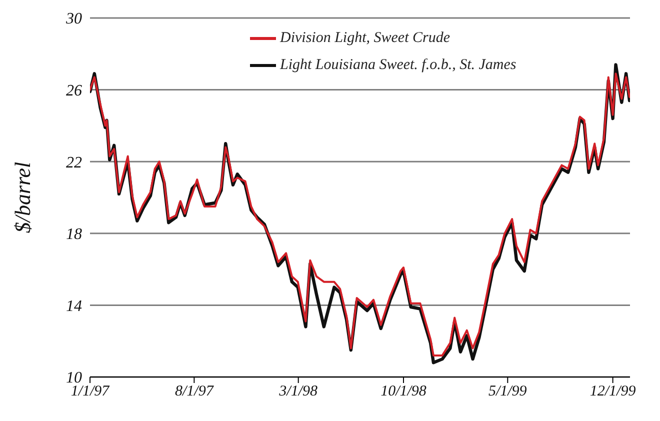  I want to click on x-tick-label: 12/1/99, so click(613, 392).